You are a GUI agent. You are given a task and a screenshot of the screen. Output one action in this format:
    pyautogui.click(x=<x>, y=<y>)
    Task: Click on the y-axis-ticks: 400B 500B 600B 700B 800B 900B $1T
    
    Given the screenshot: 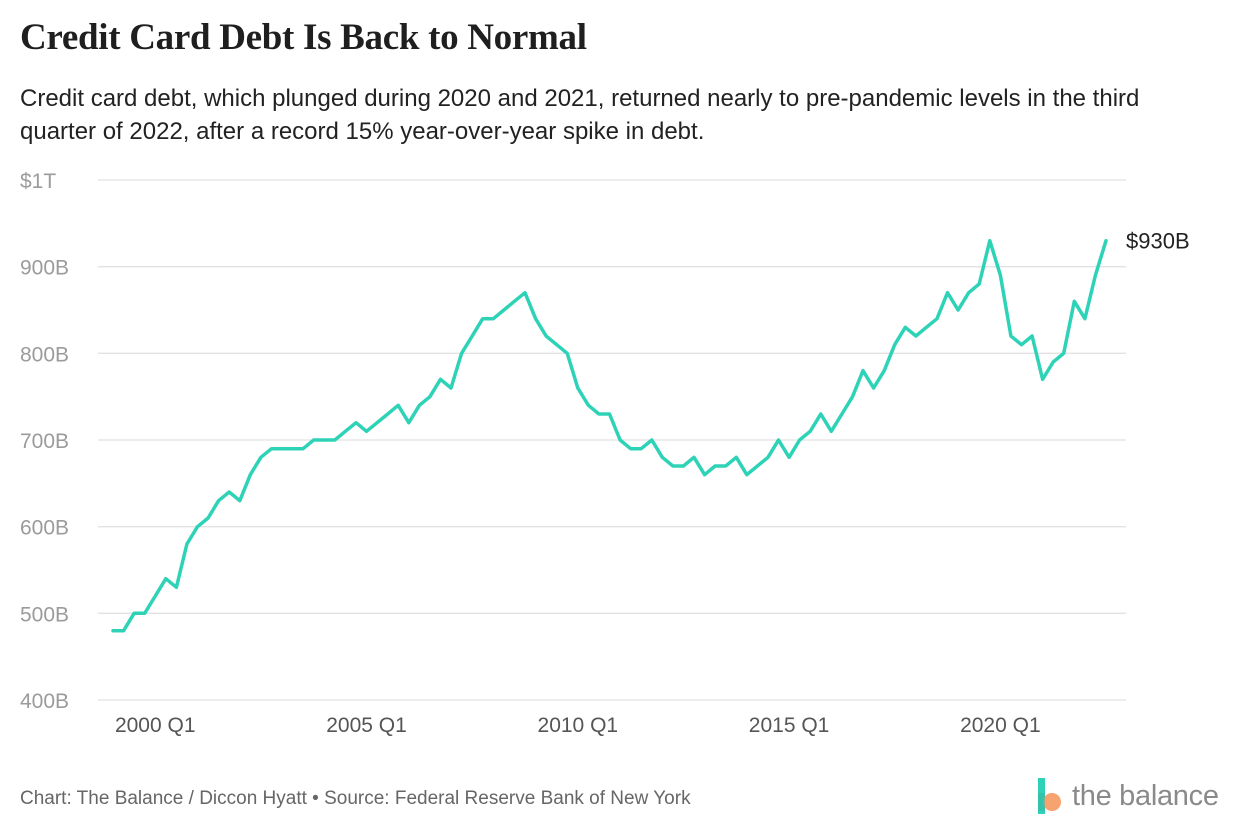 What is the action you would take?
    pyautogui.click(x=44, y=441)
    